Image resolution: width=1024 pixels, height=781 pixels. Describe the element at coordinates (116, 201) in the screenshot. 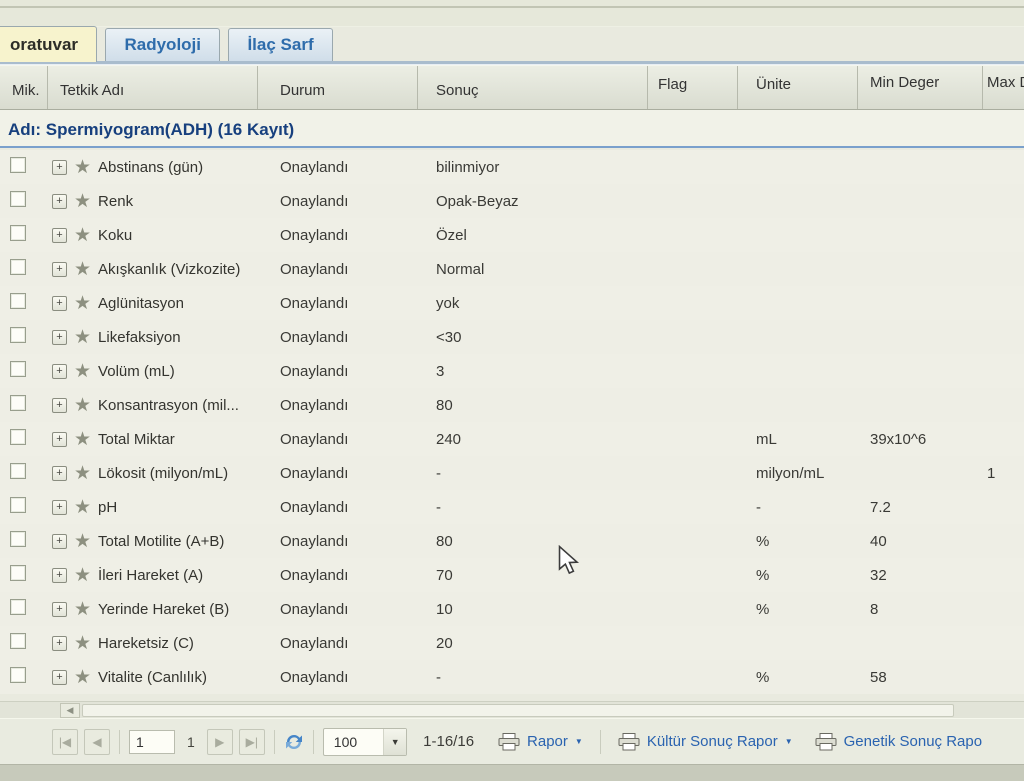

I see `test-name: Renk` at that location.